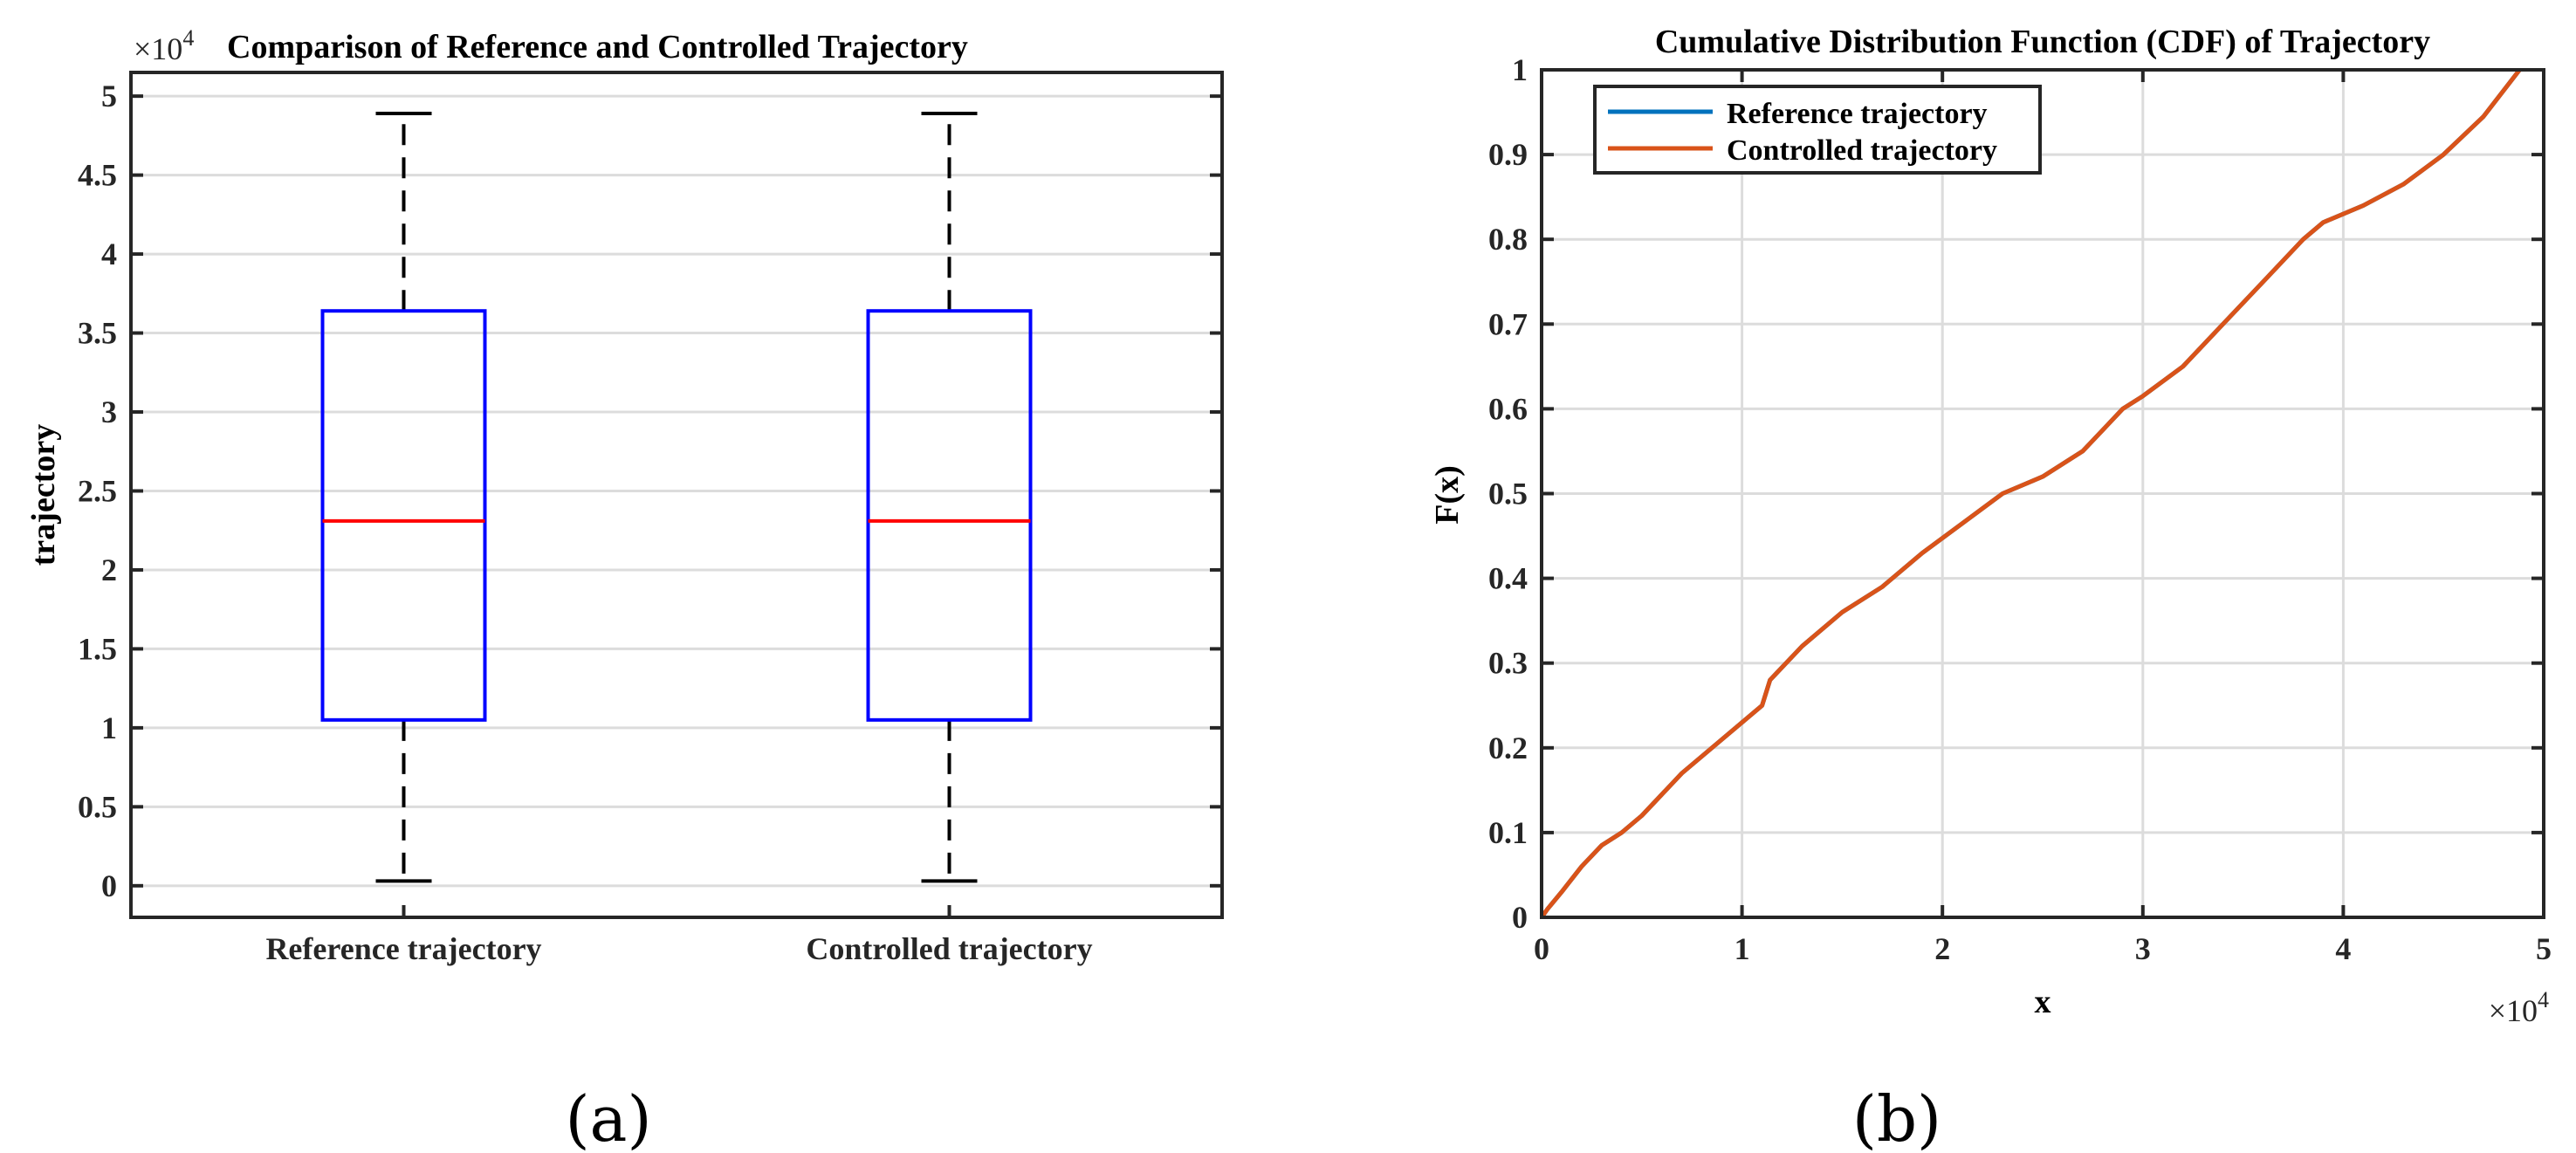  What do you see at coordinates (1508, 409) in the screenshot?
I see `y-tick-label: 0.6` at bounding box center [1508, 409].